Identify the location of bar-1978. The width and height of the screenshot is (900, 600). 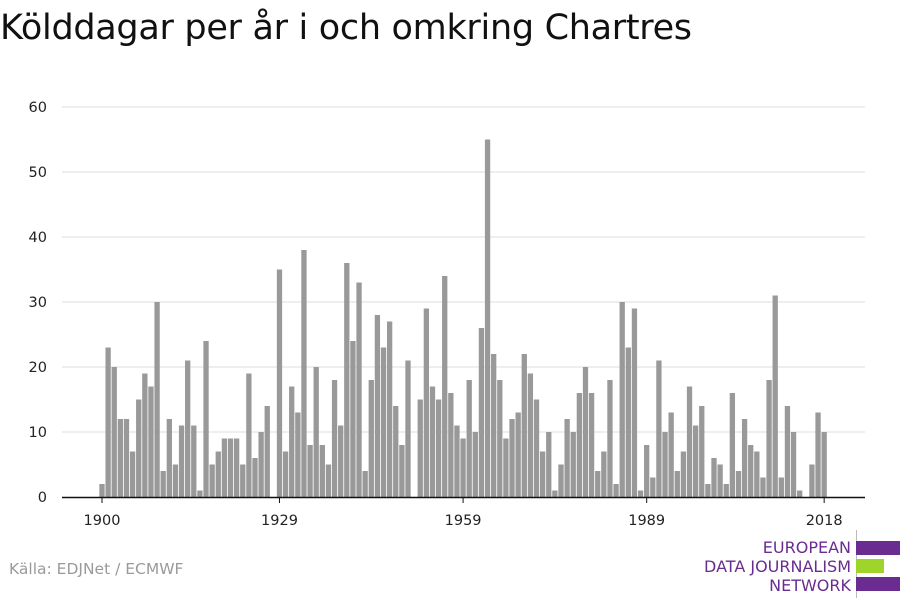
(579, 445).